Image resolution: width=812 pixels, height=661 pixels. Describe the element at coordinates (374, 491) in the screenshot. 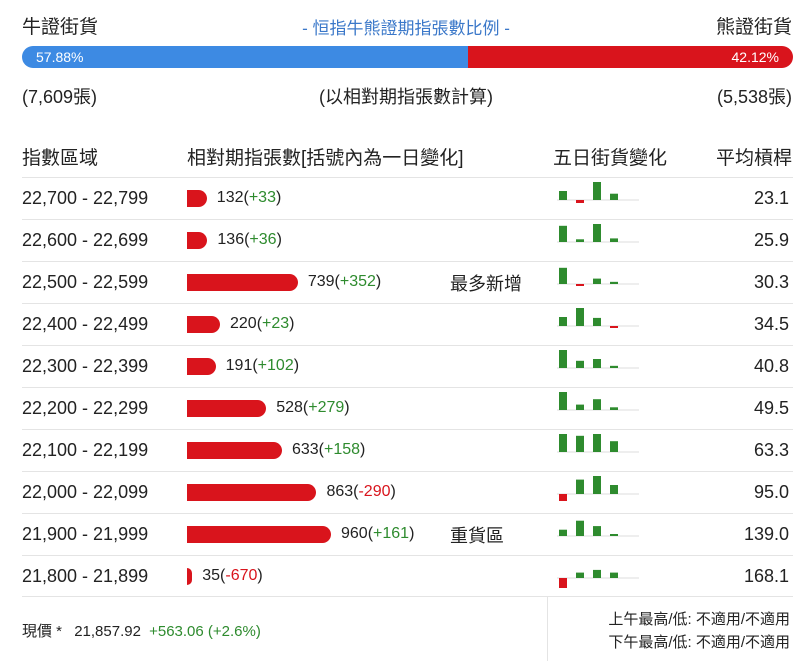

I see `daily-change: -290` at that location.